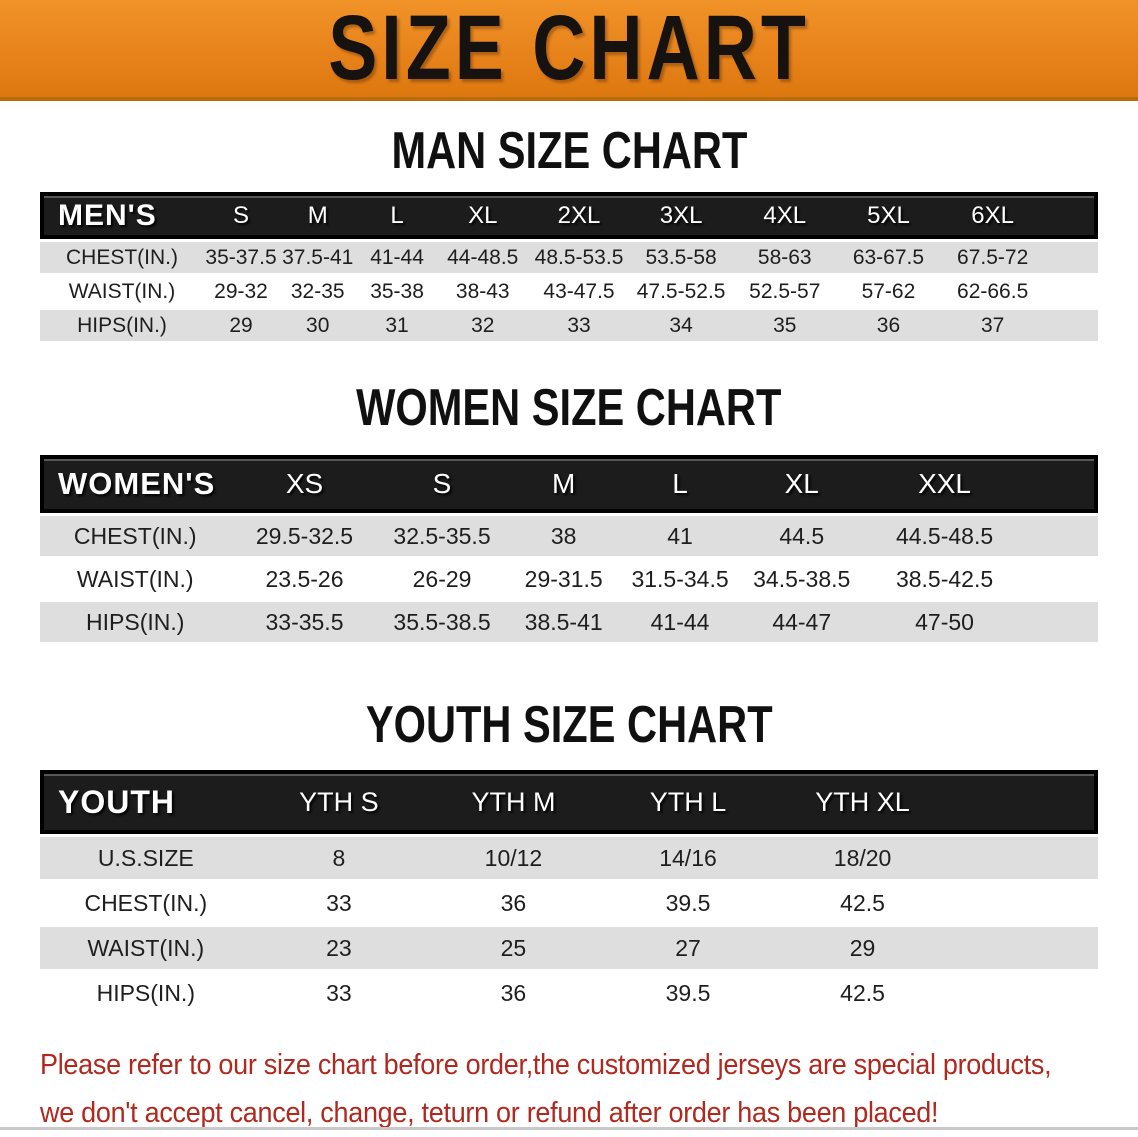  Describe the element at coordinates (681, 257) in the screenshot. I see `value-cell: 53.5-58` at that location.